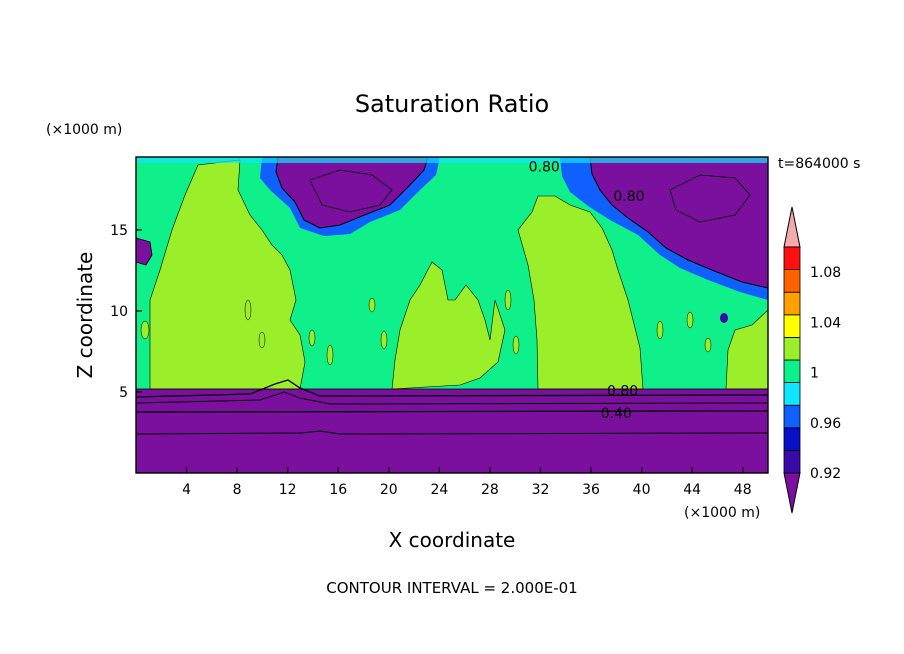 This screenshot has width=904, height=654. What do you see at coordinates (814, 374) in the screenshot?
I see `colorbar-tick-label: 1` at bounding box center [814, 374].